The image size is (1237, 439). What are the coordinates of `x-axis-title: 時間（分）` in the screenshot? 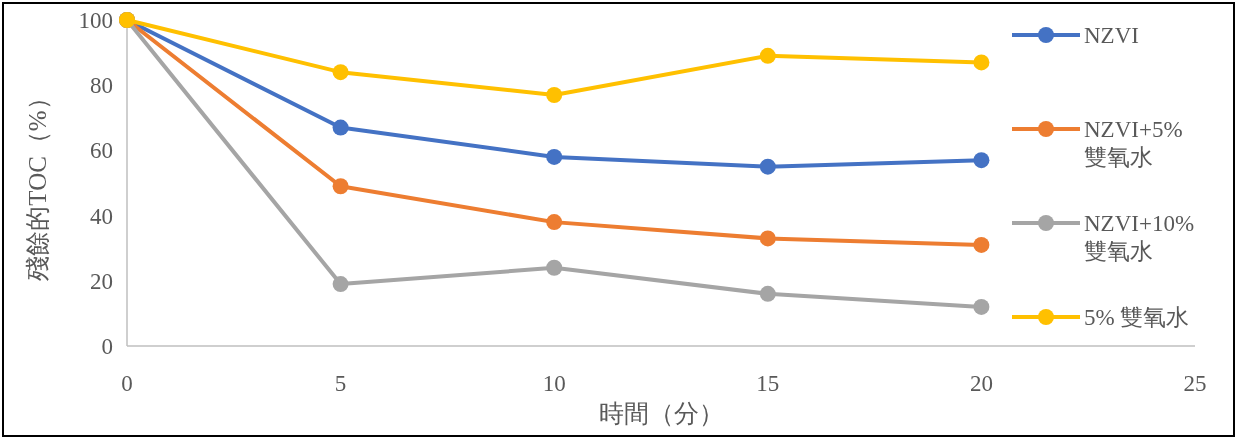 It's located at (661, 413).